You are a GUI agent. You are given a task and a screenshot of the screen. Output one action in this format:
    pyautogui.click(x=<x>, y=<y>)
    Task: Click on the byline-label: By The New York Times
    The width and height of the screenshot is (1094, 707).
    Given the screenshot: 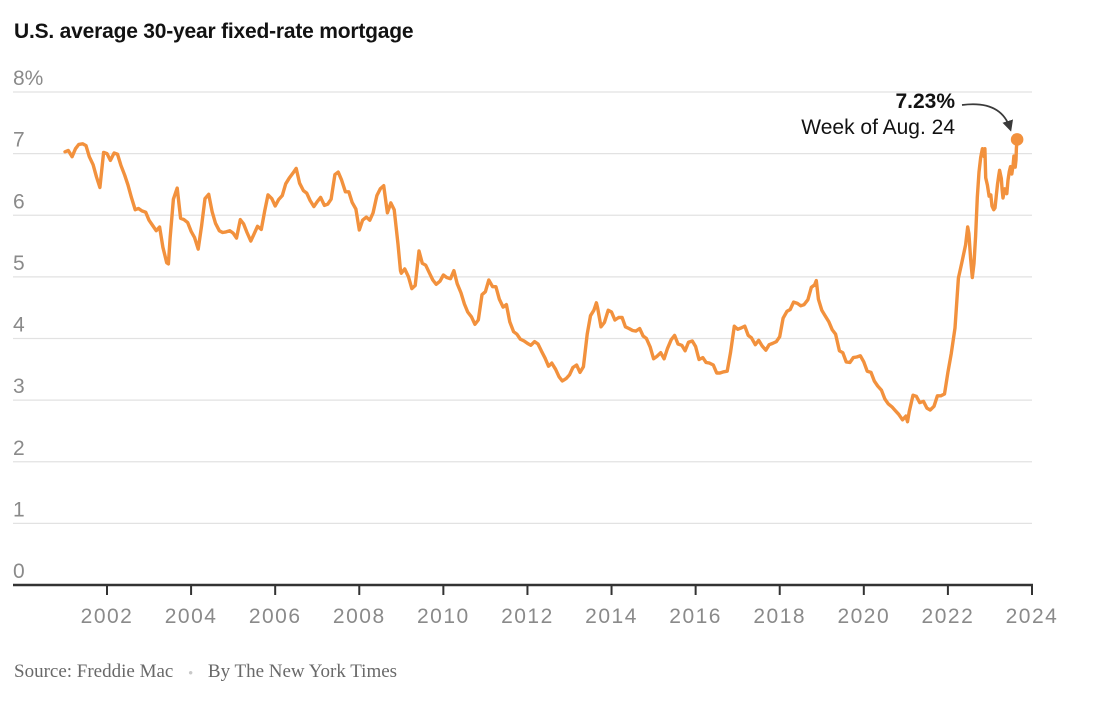 What is the action you would take?
    pyautogui.click(x=302, y=671)
    